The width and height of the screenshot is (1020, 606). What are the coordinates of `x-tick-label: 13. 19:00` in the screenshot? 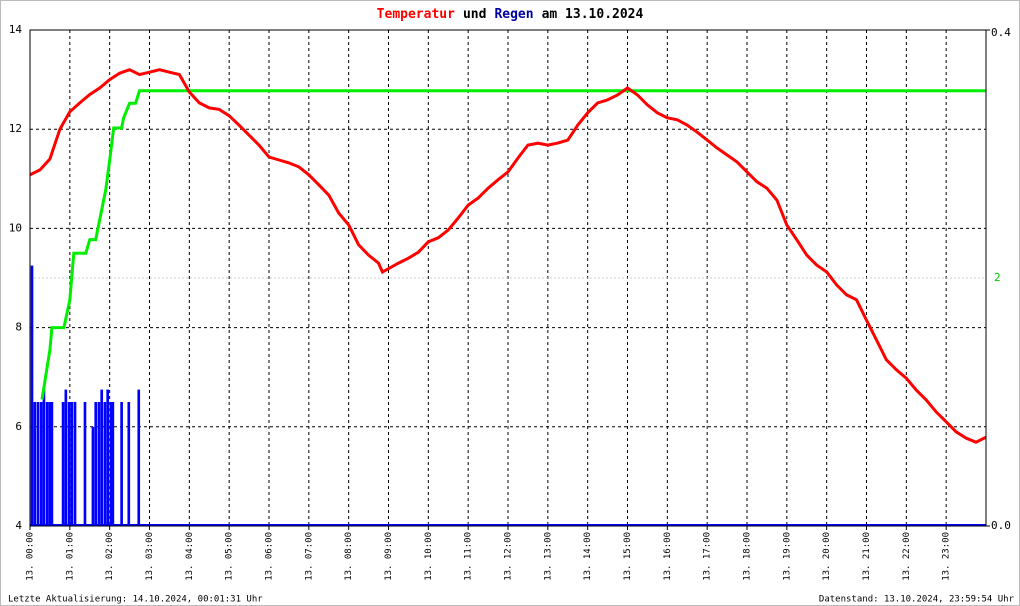 It's located at (787, 556).